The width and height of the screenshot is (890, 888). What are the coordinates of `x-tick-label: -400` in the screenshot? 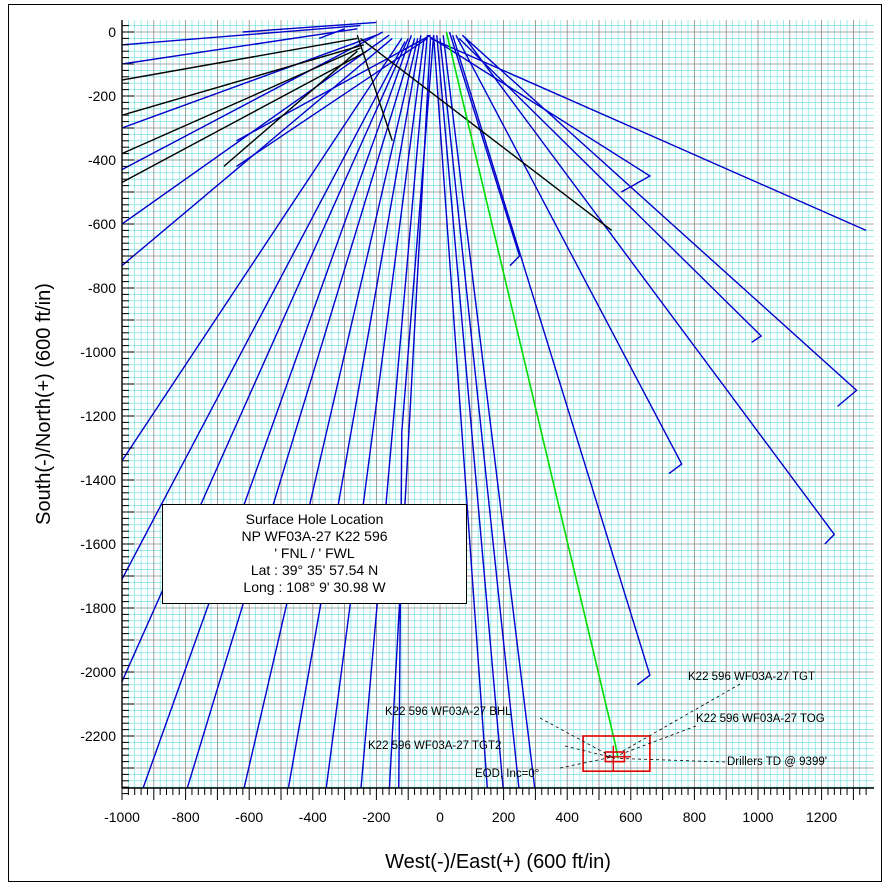 It's located at (313, 817).